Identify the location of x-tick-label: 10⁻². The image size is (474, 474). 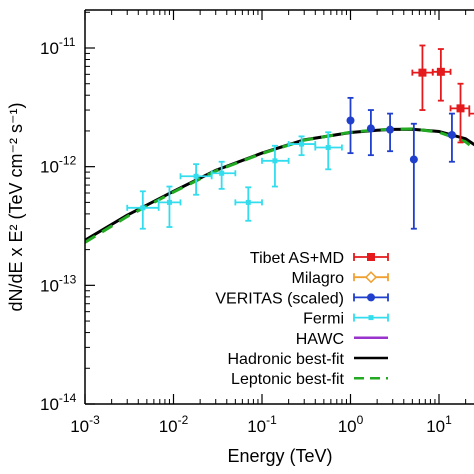
(174, 424).